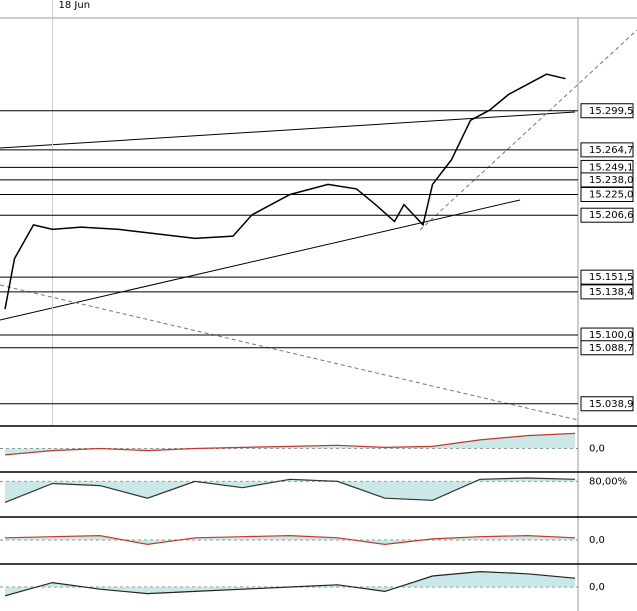  What do you see at coordinates (611, 277) in the screenshot?
I see `y-tick-label: 15.151,5` at bounding box center [611, 277].